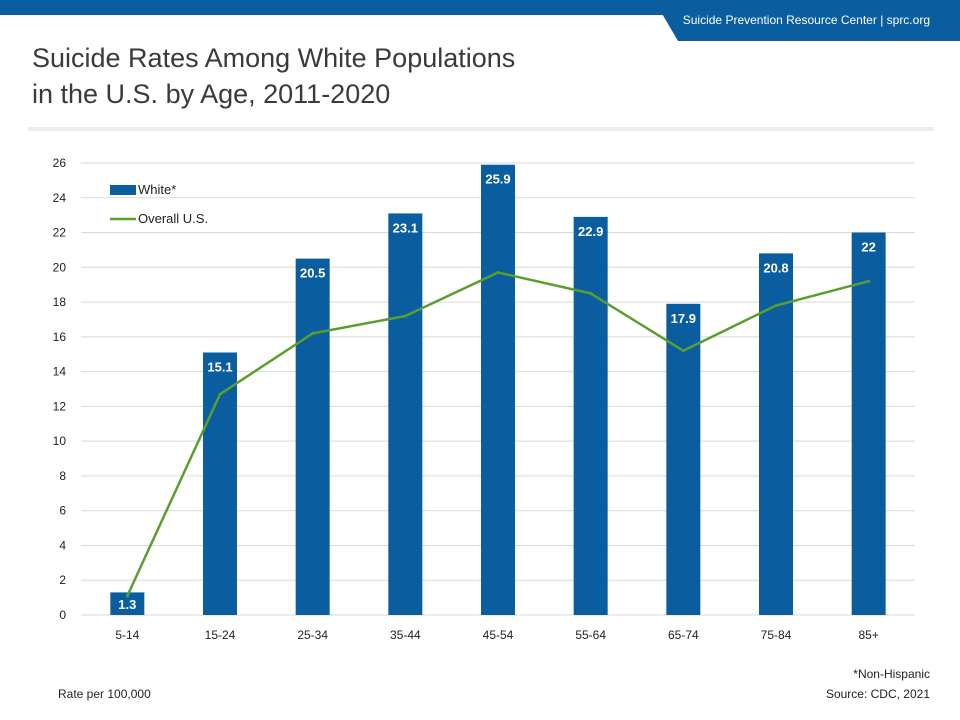  Describe the element at coordinates (62, 580) in the screenshot. I see `y-tick-label: 2` at that location.